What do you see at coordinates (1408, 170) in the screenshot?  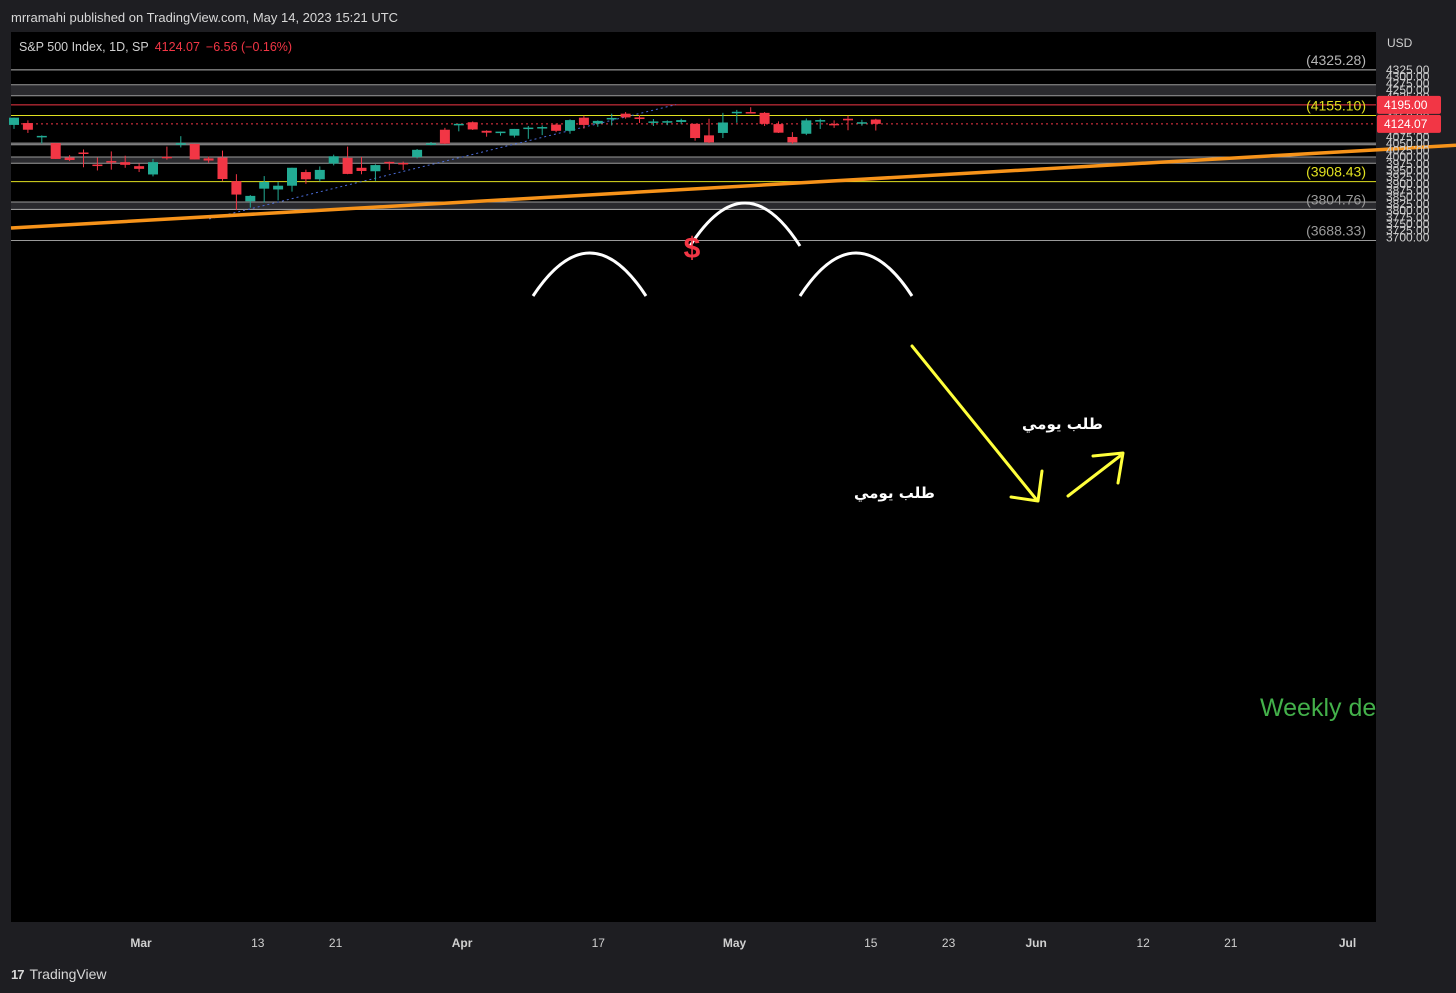 I see `y-tick-label: 3950.00` at bounding box center [1408, 170].